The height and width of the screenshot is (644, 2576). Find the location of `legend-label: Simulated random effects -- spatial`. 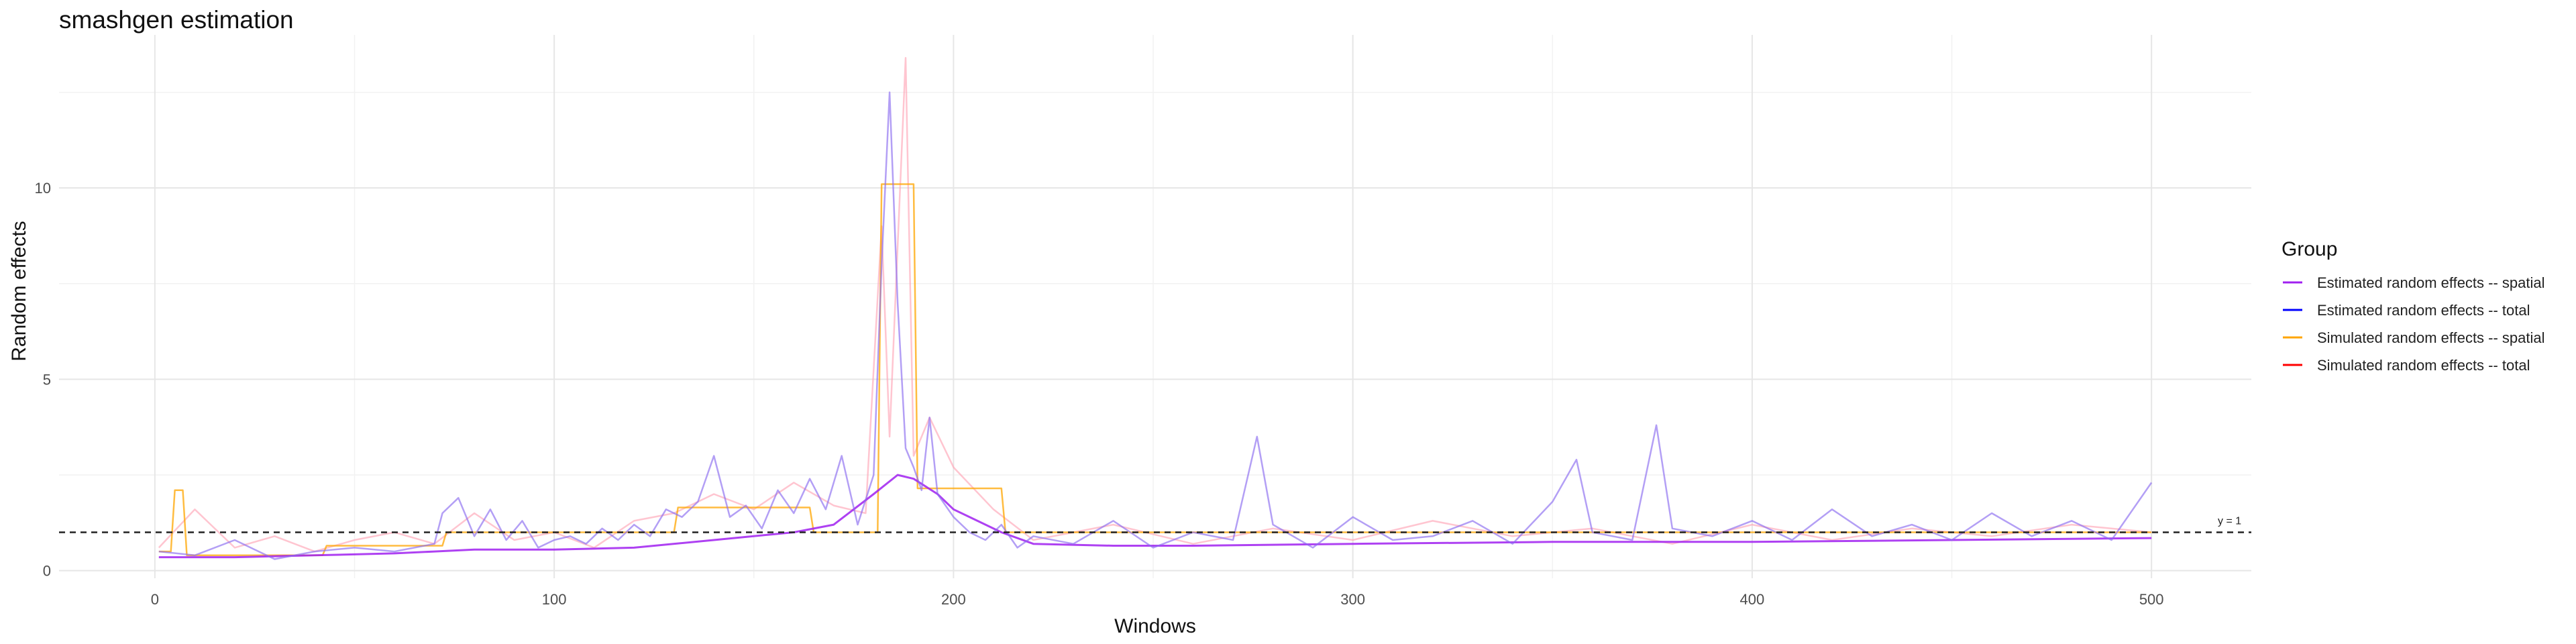

legend-label: Simulated random effects -- spatial is located at coordinates (2431, 337).